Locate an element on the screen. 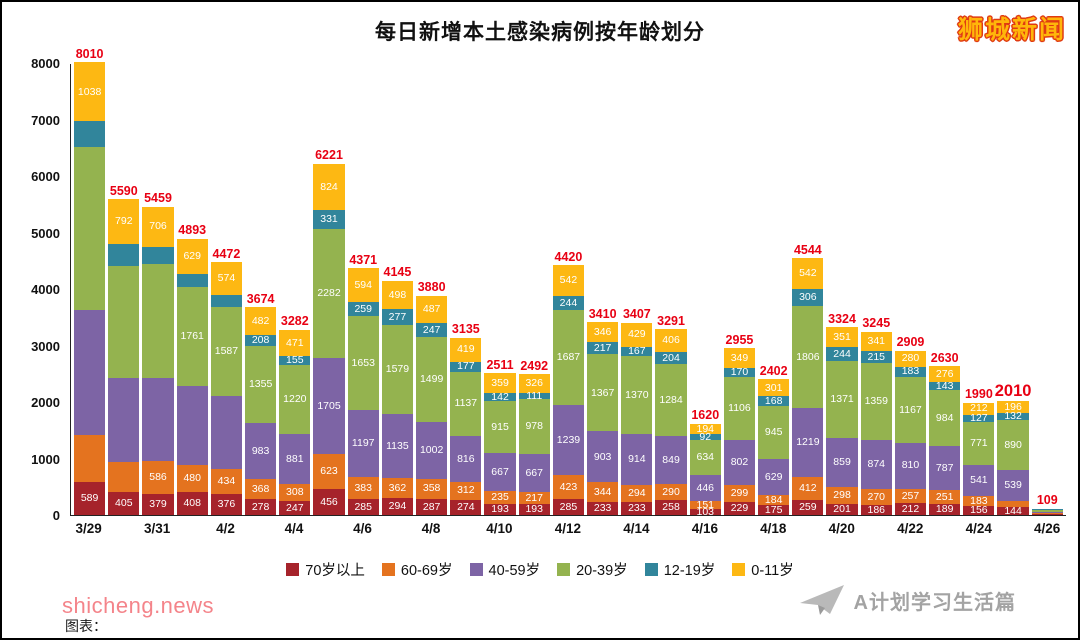 The image size is (1080, 640). segment-value-label: 434 is located at coordinates (226, 481).